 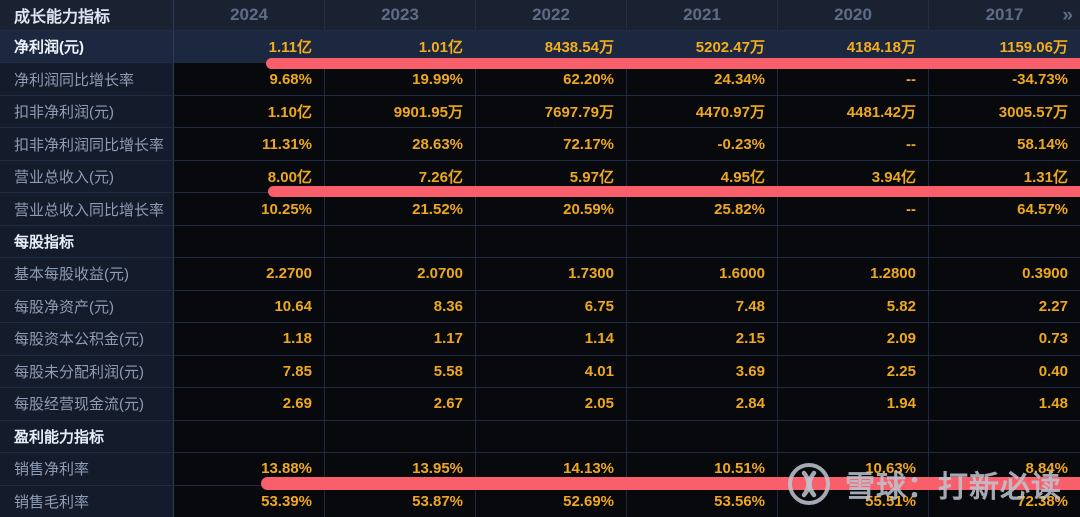 I want to click on column-header-2017: 2017, so click(x=1004, y=15).